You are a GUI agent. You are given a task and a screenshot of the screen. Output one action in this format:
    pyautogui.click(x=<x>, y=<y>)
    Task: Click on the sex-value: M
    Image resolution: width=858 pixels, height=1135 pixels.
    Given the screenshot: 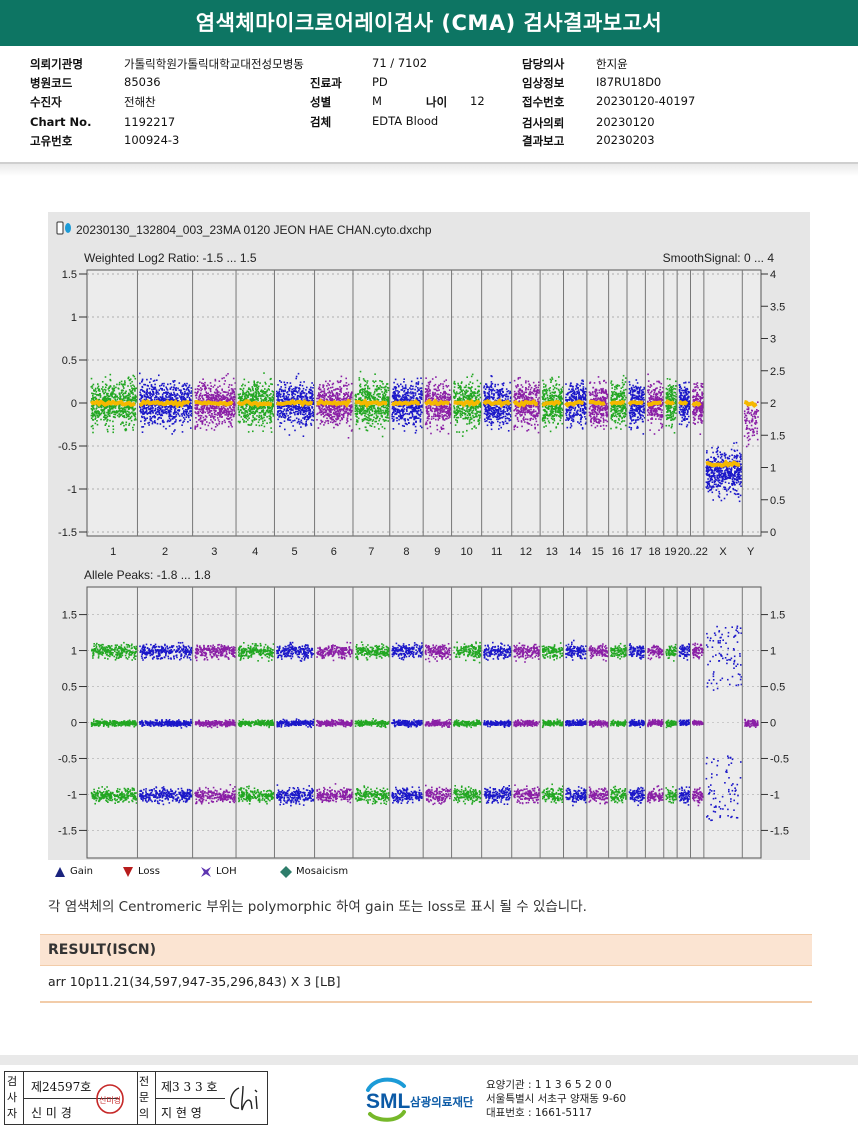 What is the action you would take?
    pyautogui.click(x=377, y=101)
    